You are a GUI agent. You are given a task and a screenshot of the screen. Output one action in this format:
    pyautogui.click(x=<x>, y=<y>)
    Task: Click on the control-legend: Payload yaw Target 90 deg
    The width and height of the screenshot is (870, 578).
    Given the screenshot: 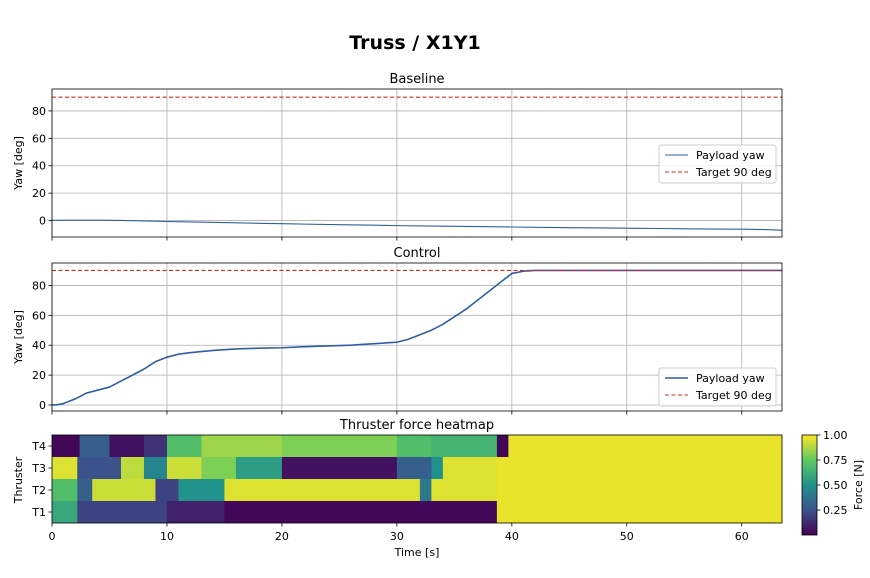 What is the action you would take?
    pyautogui.click(x=717, y=387)
    